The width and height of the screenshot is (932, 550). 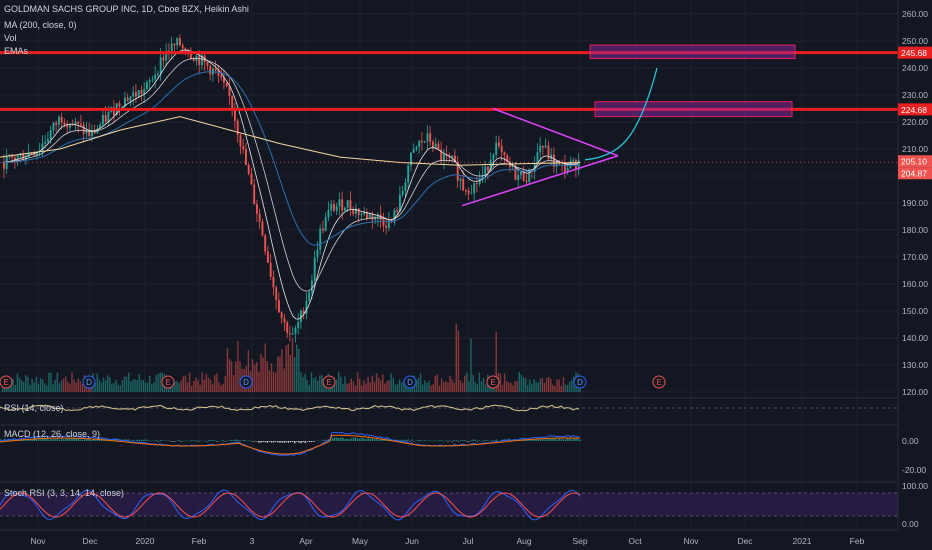 I want to click on resistance-label-text: 224.68, so click(x=914, y=110).